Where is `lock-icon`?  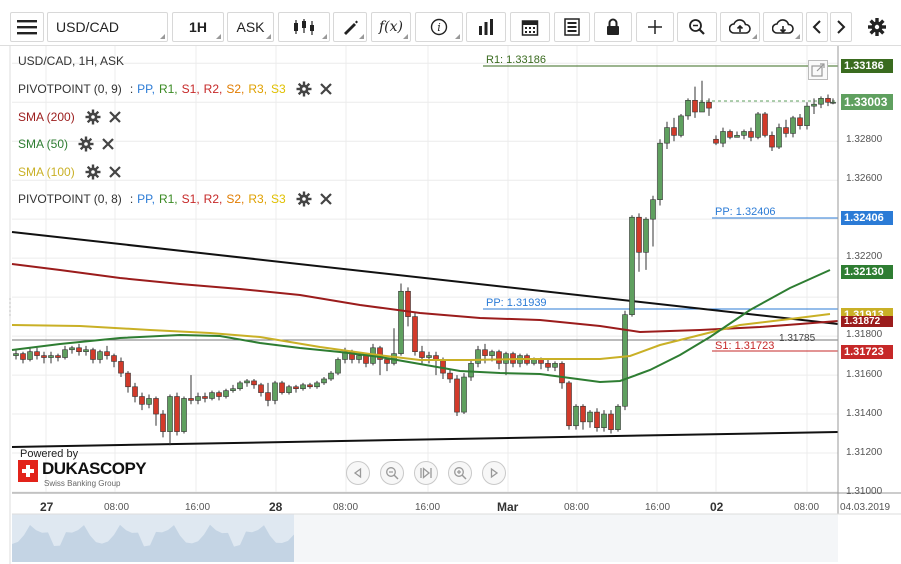
lock-icon is located at coordinates (613, 26).